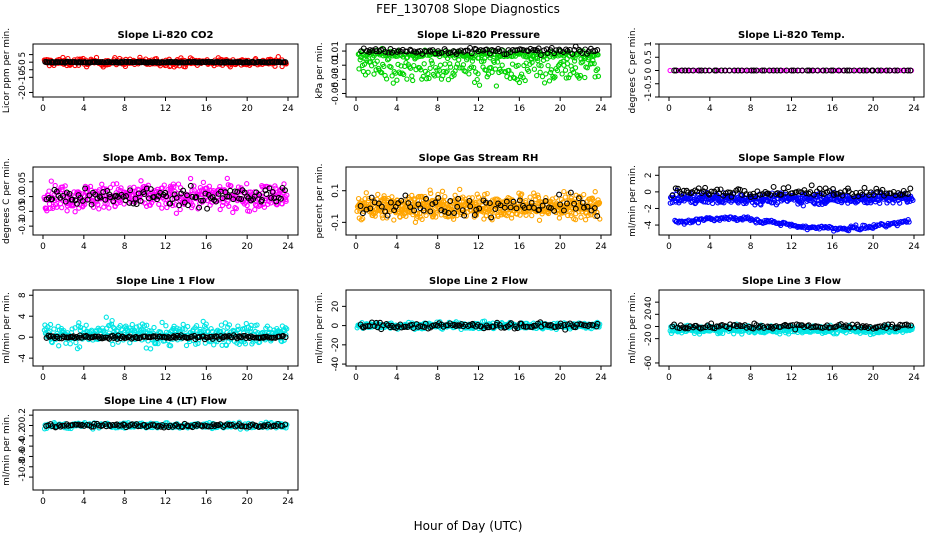  Describe the element at coordinates (649, 224) in the screenshot. I see `y-tick-label: -4` at that location.